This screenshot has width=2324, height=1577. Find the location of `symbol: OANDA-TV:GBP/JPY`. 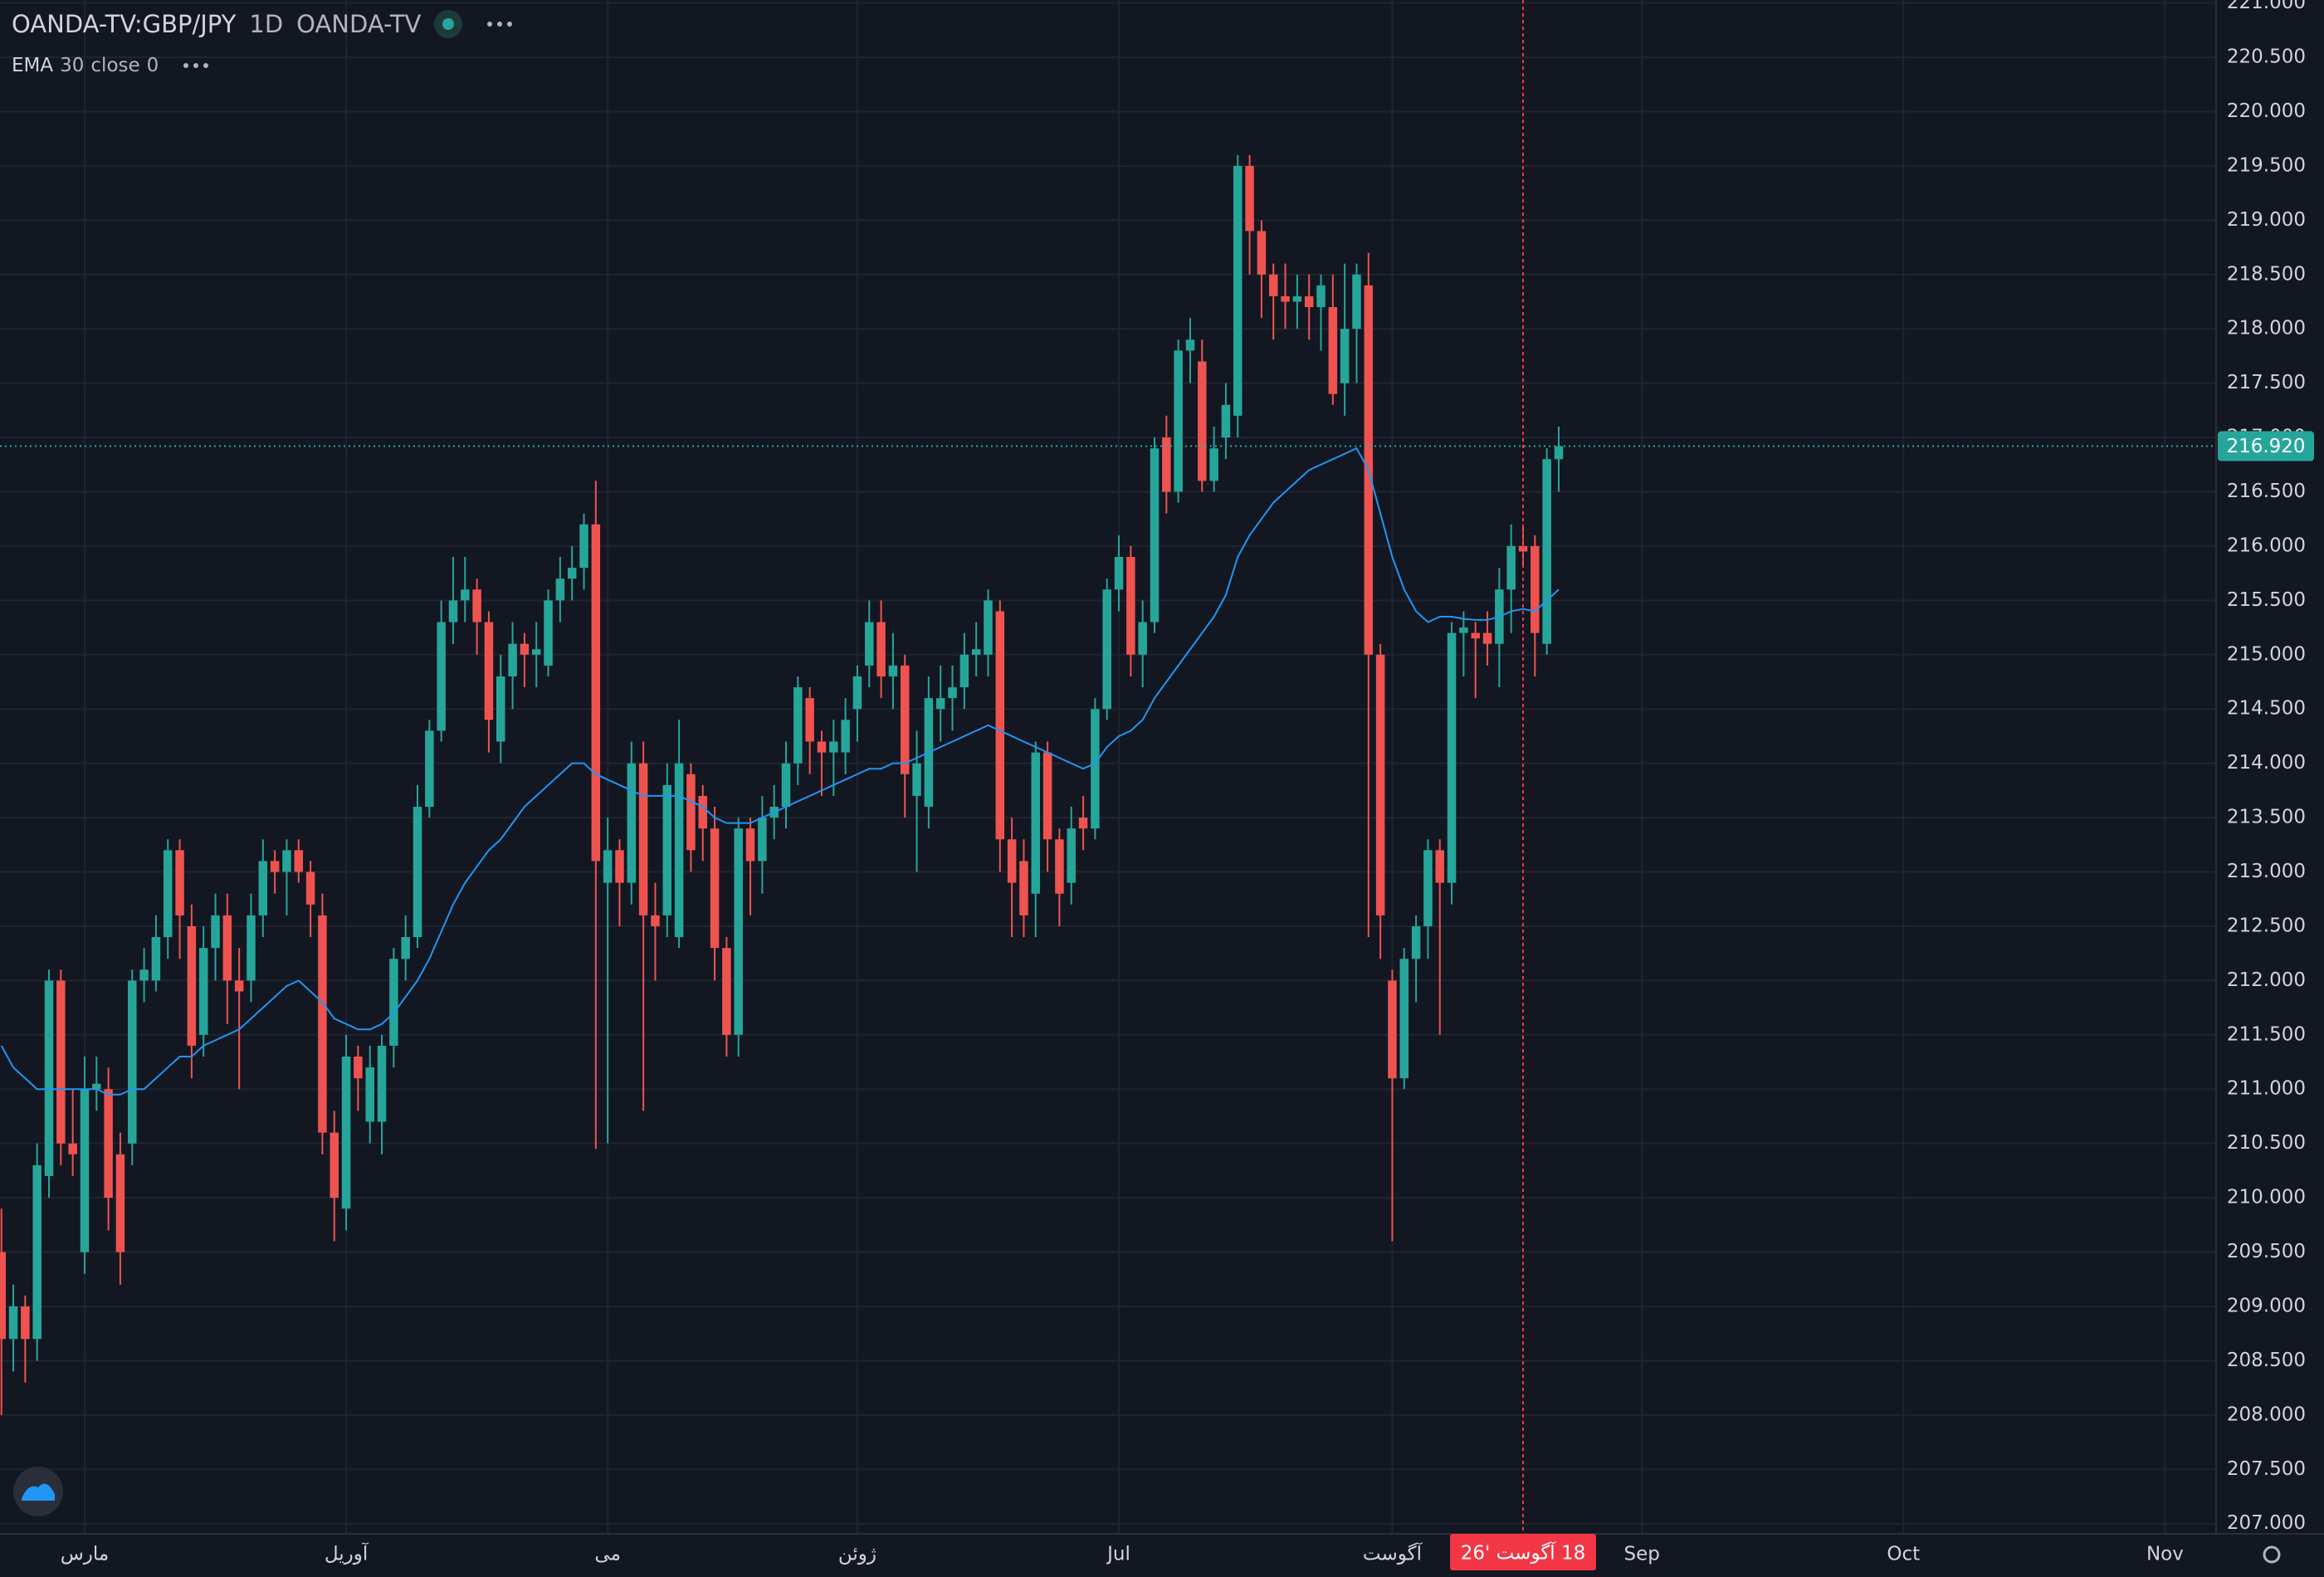

symbol: OANDA-TV:GBP/JPY is located at coordinates (124, 24).